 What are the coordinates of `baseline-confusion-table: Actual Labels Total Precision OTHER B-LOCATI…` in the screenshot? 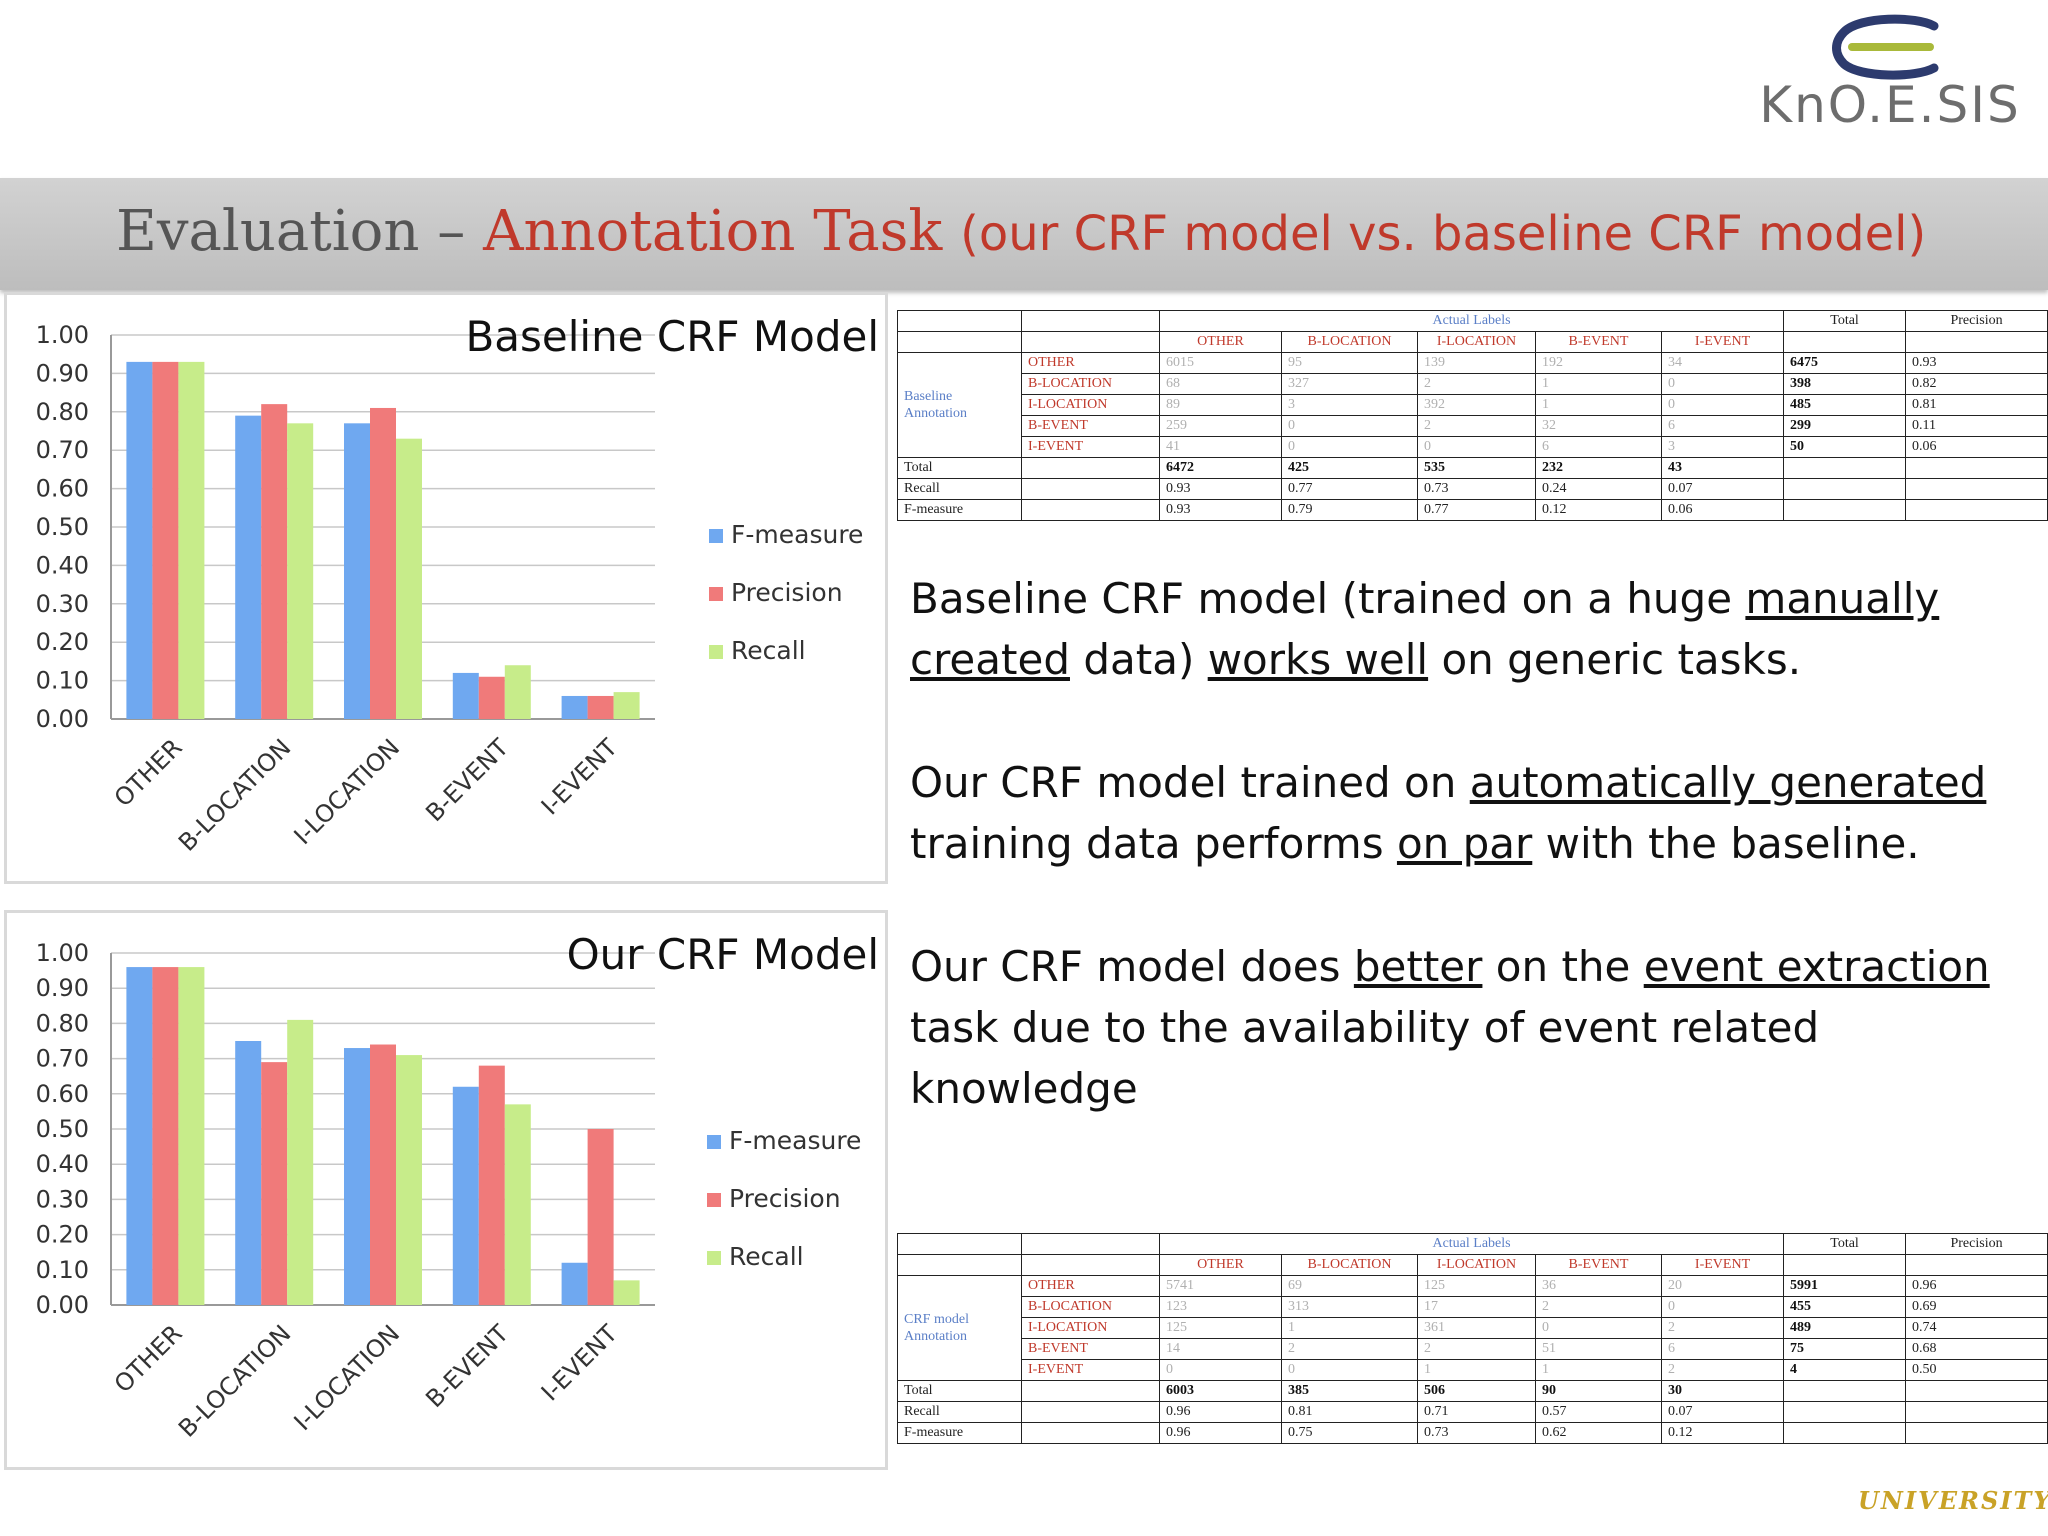 It's located at (1472, 415).